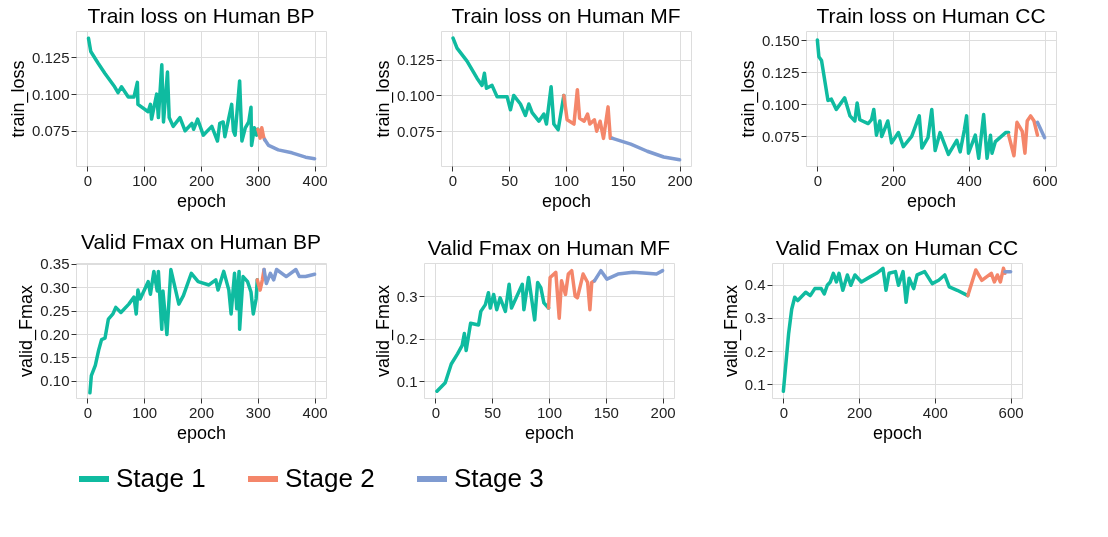 This screenshot has height=537, width=1108. I want to click on y-tick-label: 0.150, so click(780, 40).